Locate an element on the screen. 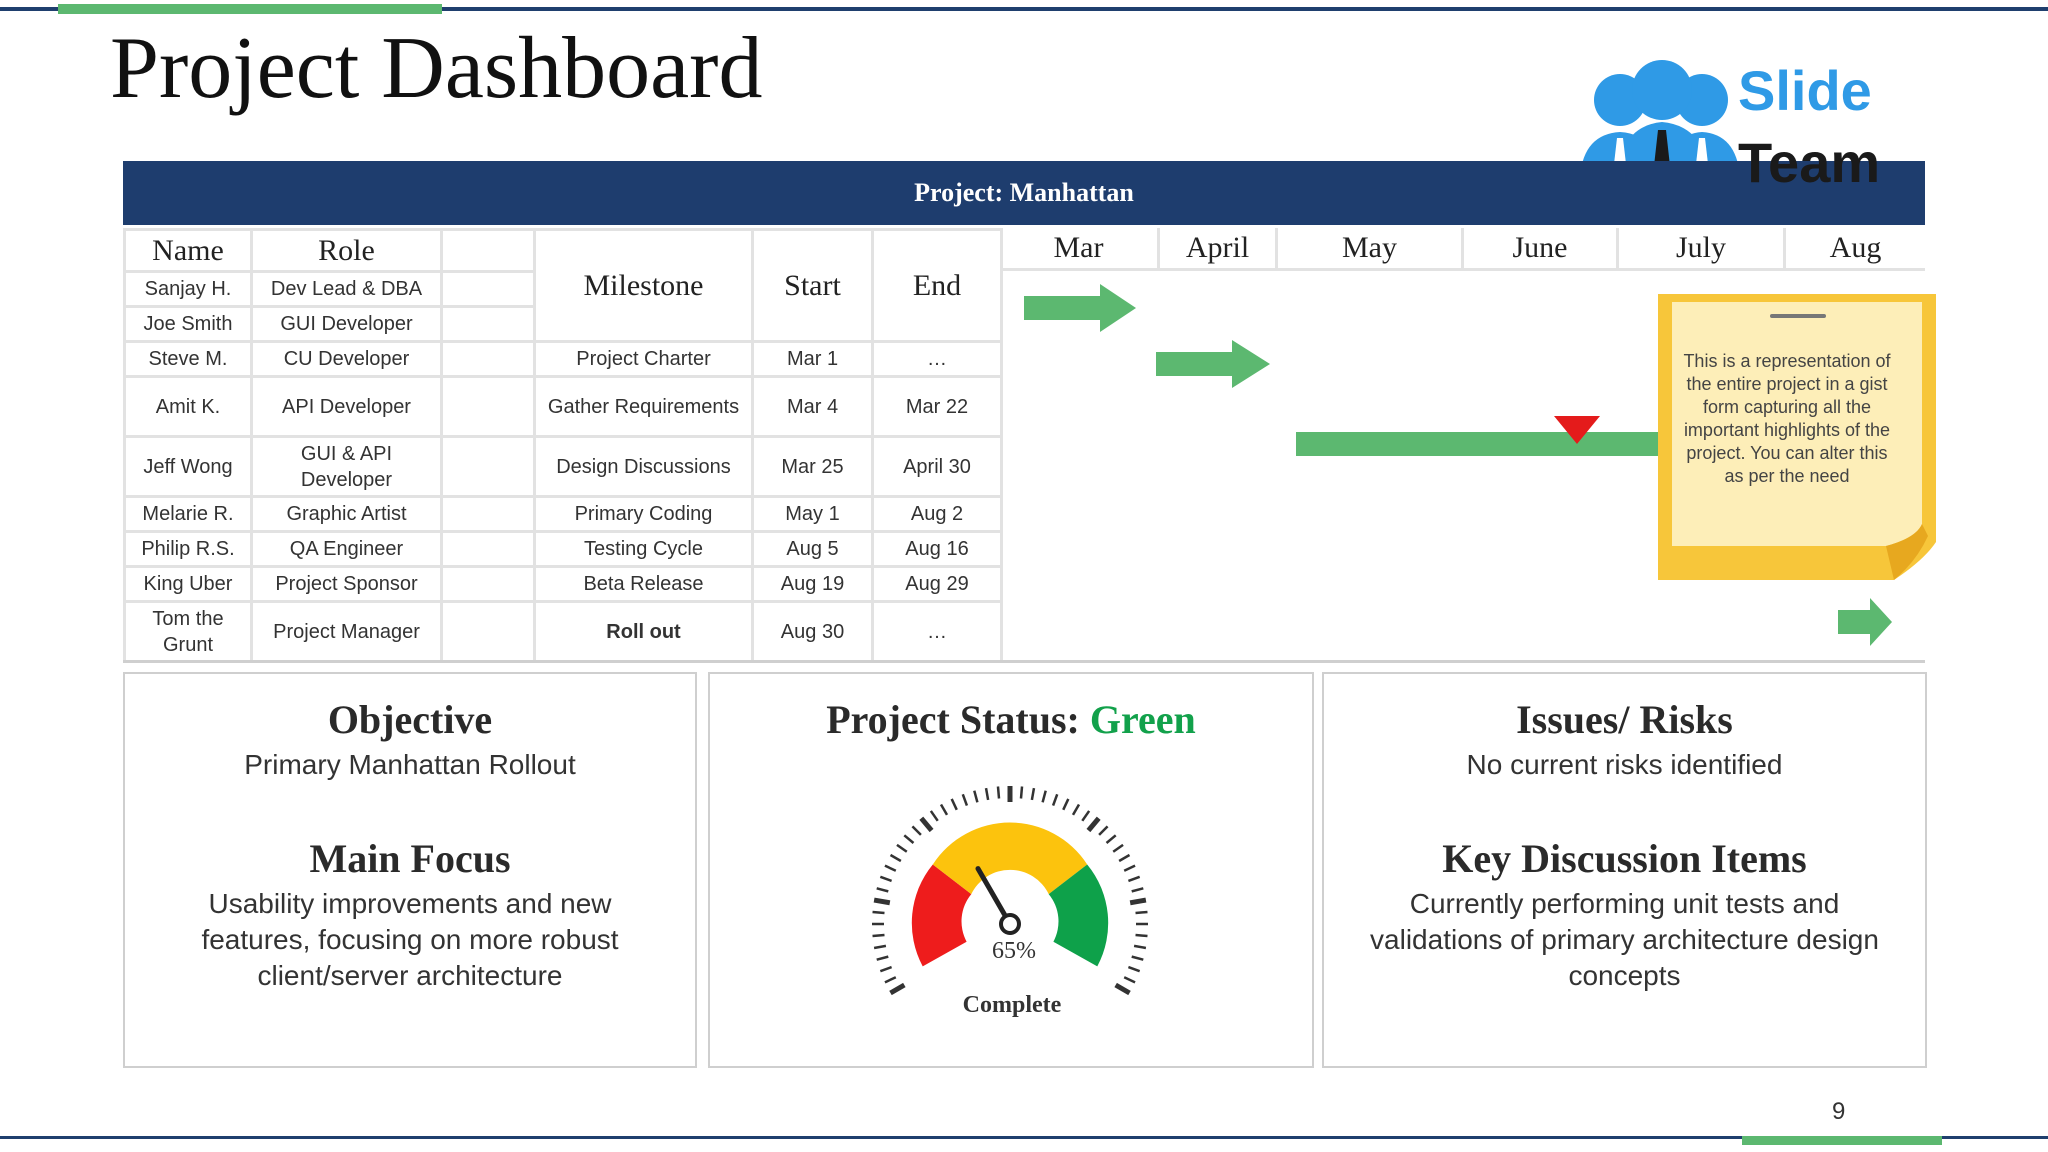 The width and height of the screenshot is (2048, 1152). objective-text: Primary Manhattan Rollout is located at coordinates (410, 764).